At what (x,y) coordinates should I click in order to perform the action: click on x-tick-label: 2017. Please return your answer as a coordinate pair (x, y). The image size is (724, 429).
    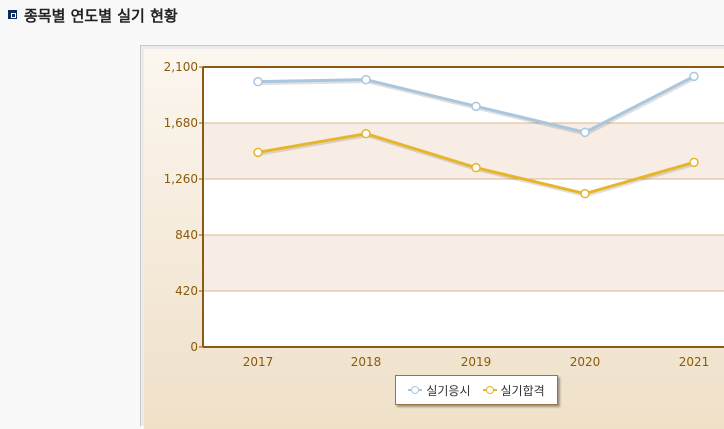
    Looking at the image, I should click on (258, 362).